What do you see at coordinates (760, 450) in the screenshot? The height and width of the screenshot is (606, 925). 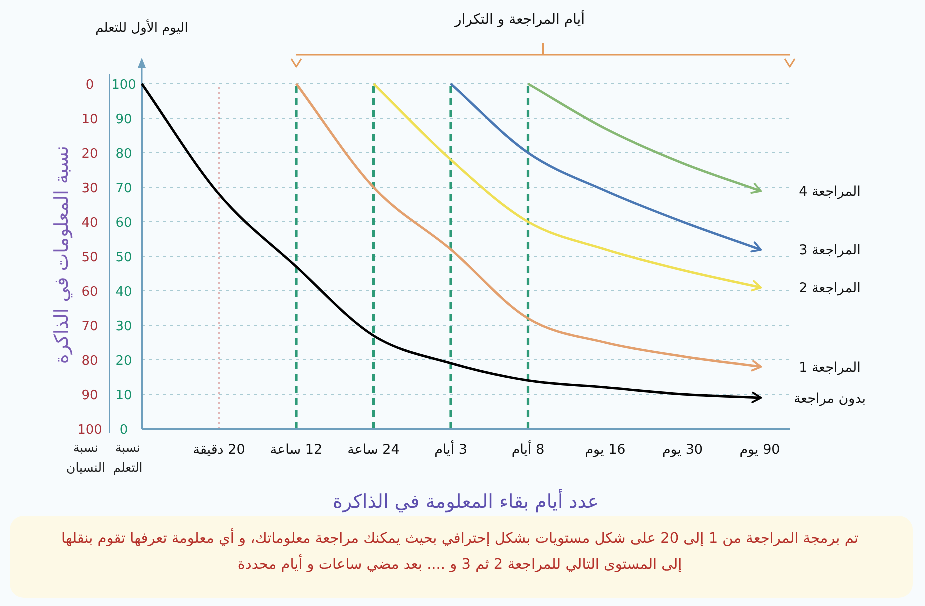 I see `x-tick-label: 90 يوم` at bounding box center [760, 450].